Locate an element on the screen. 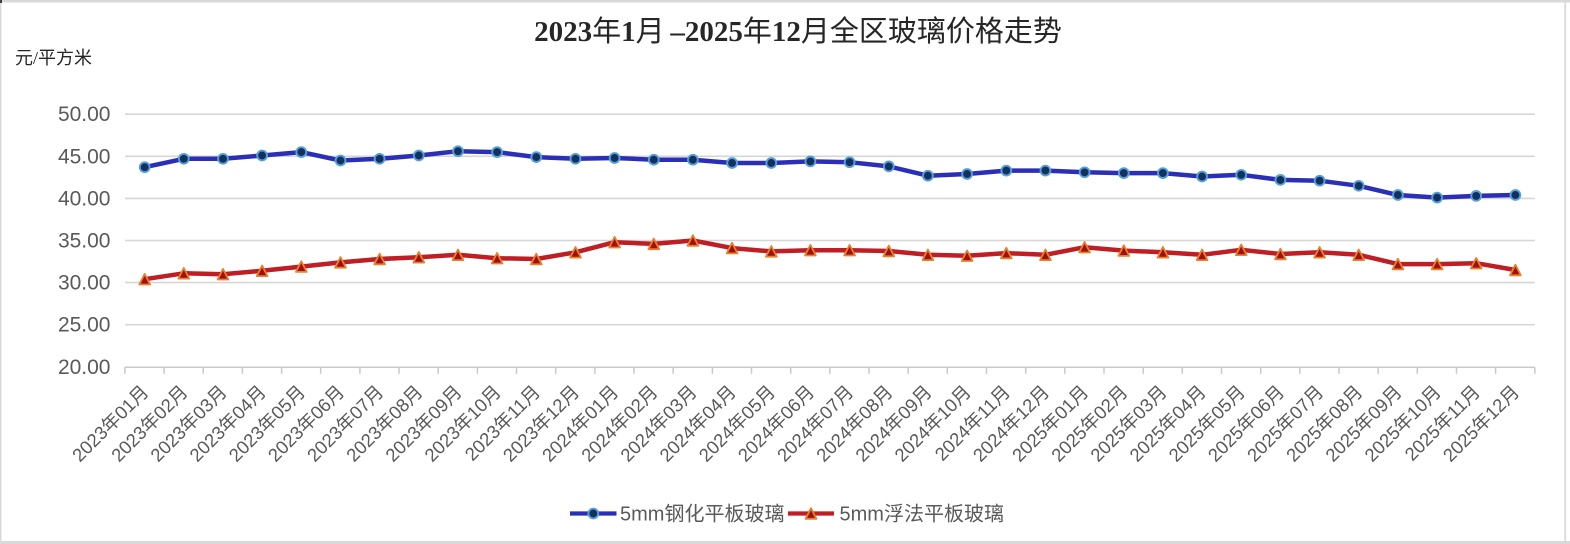 The height and width of the screenshot is (544, 1570). svg-text: 40.00 is located at coordinates (84, 198).